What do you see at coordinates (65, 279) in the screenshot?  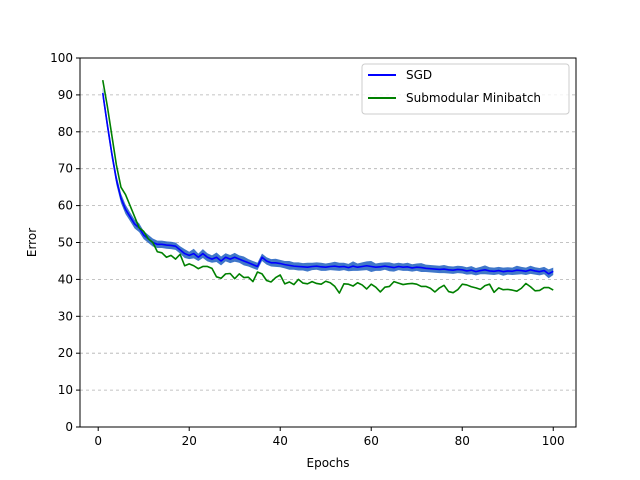 I see `y-tick-label-40: 40` at bounding box center [65, 279].